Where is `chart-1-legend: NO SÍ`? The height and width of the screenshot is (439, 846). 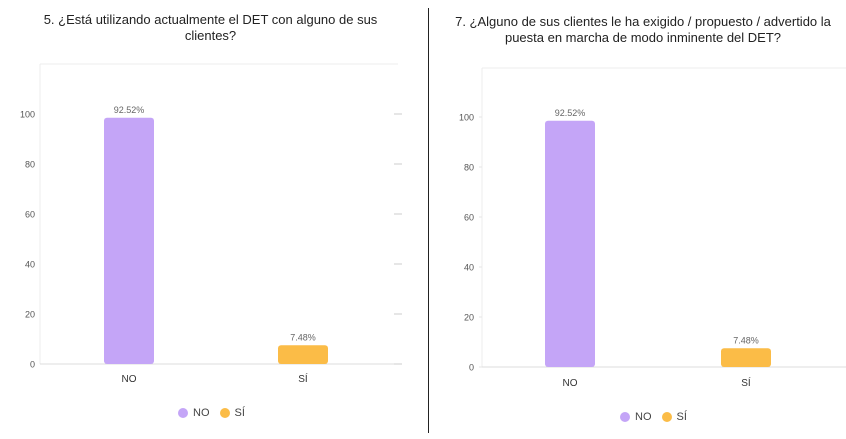 chart-1-legend: NO SÍ is located at coordinates (216, 413).